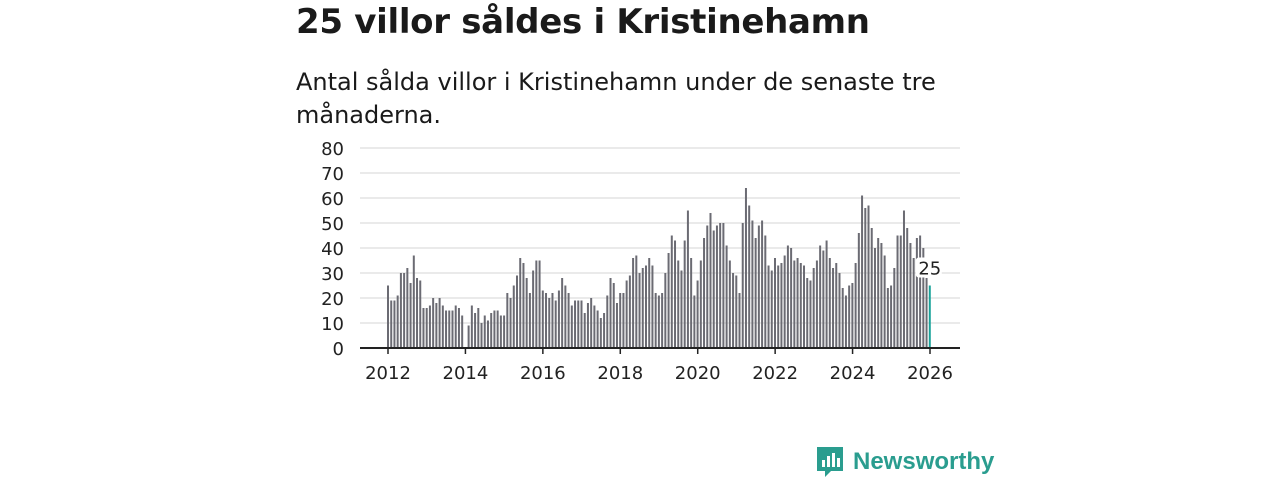 The width and height of the screenshot is (1280, 480). I want to click on x-tick-label: 2018, so click(620, 373).